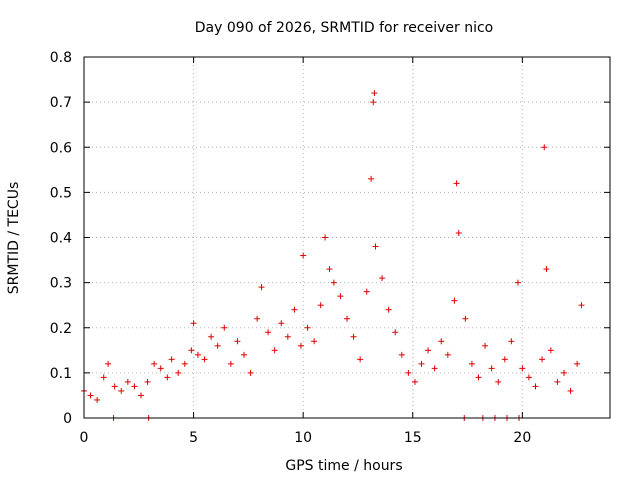  I want to click on y-tick-label: 0, so click(67, 419).